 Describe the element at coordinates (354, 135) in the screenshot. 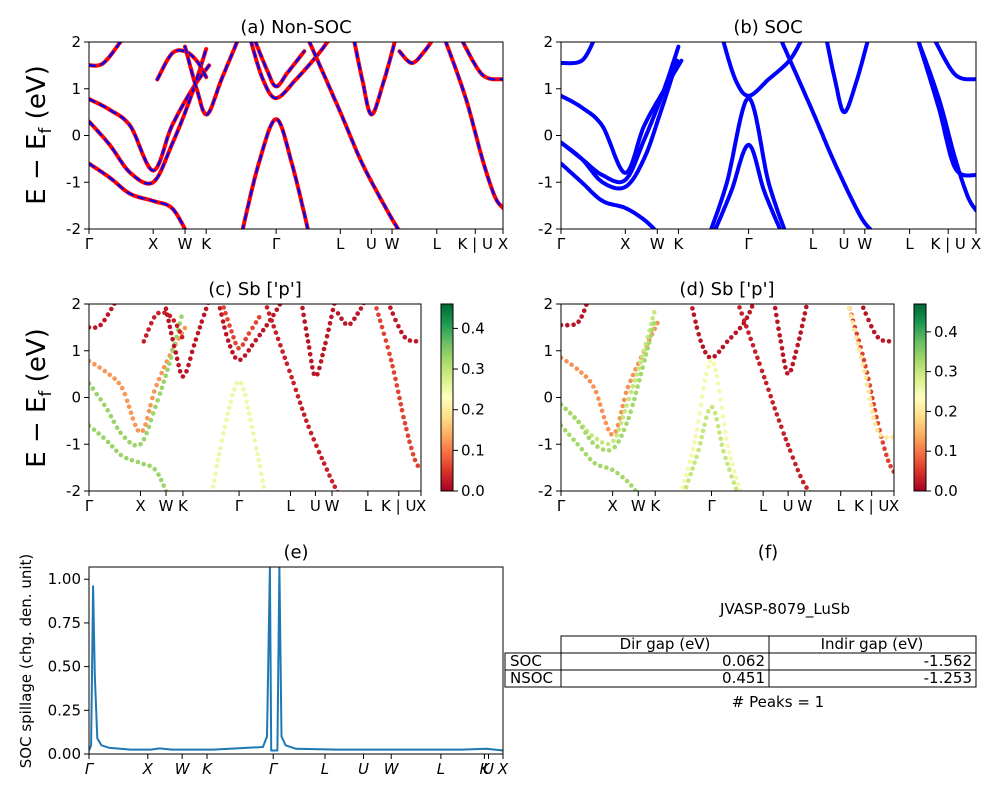

I see `panel-a-band-line` at that location.